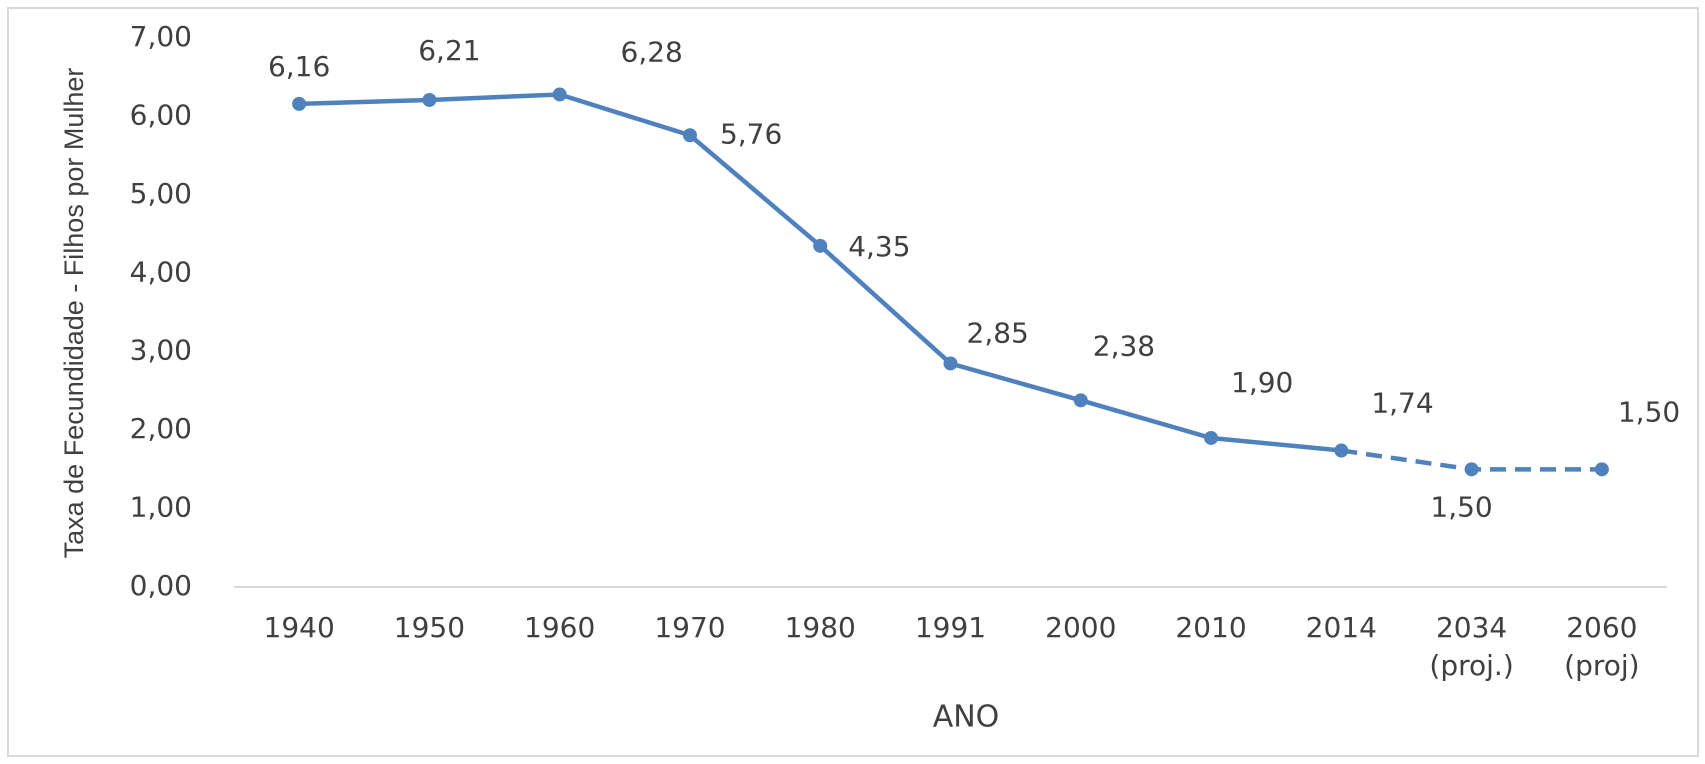  I want to click on x-tick-label: 1980, so click(820, 627).